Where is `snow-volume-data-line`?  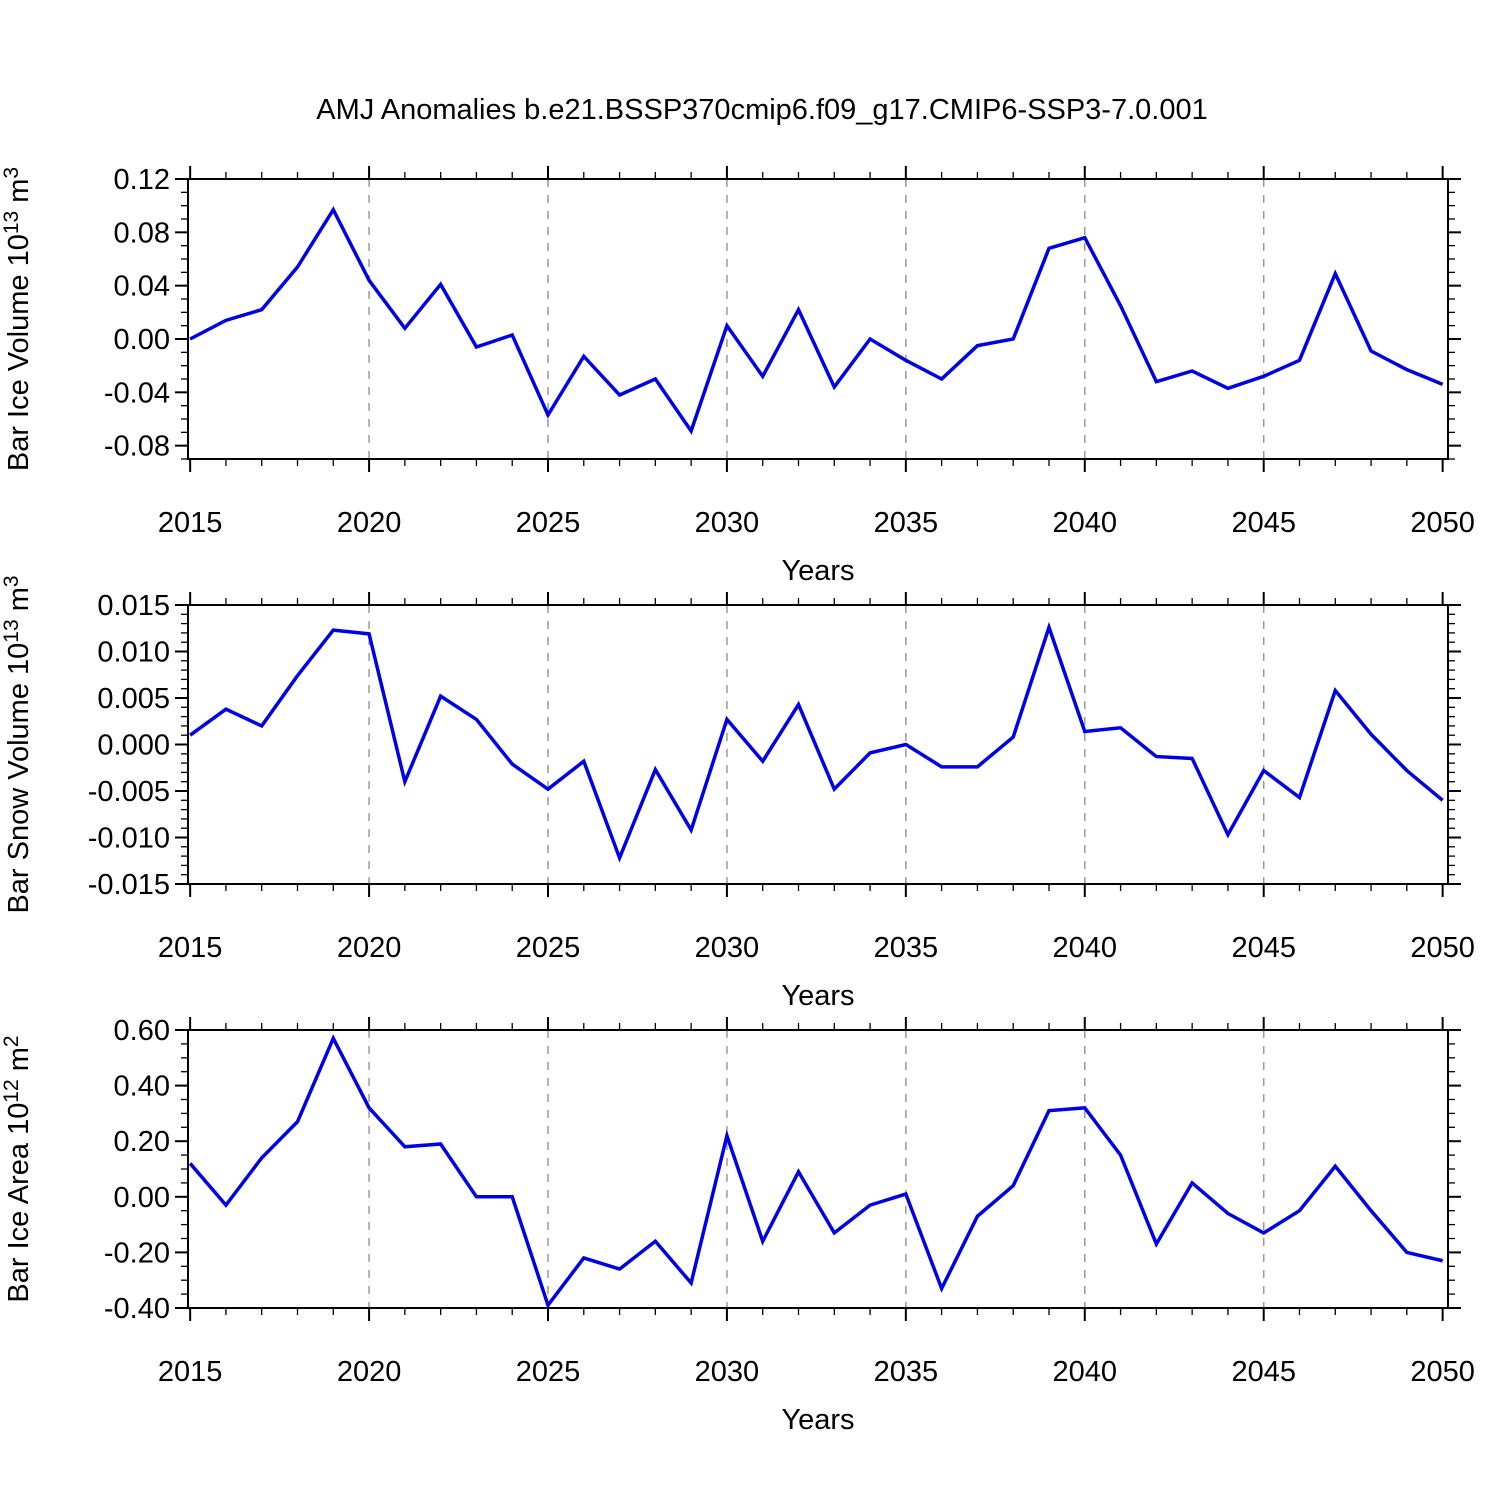 snow-volume-data-line is located at coordinates (816, 742).